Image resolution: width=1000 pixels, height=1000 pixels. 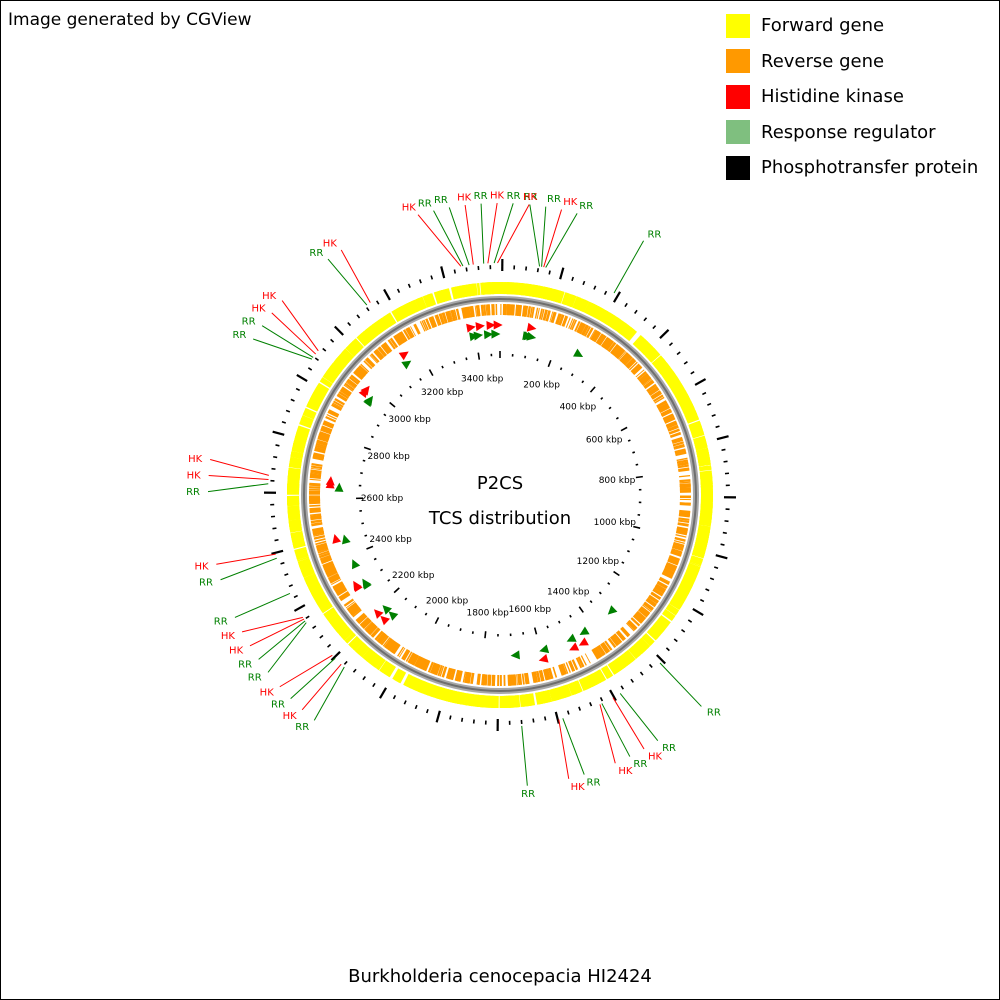 I want to click on hk-label: HK, so click(x=570, y=202).